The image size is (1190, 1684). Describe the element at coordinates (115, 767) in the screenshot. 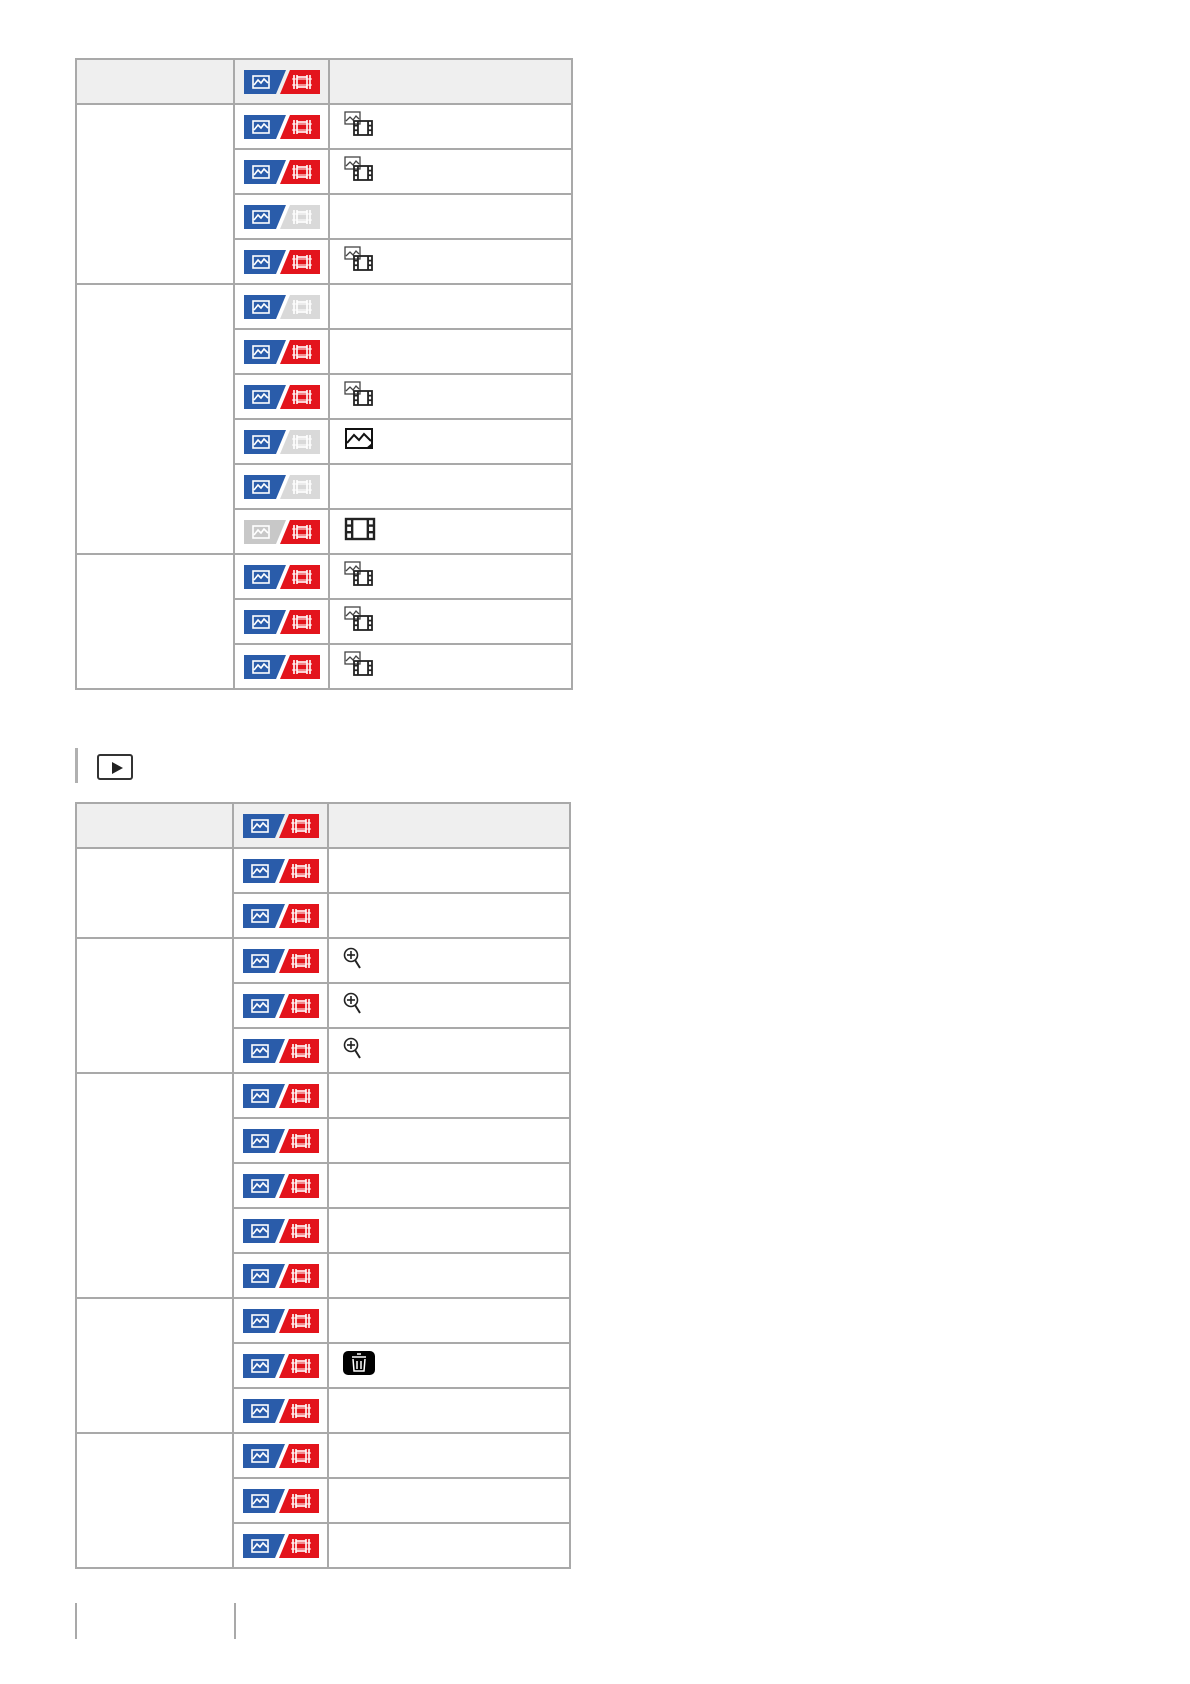

I see `playback-icon` at that location.